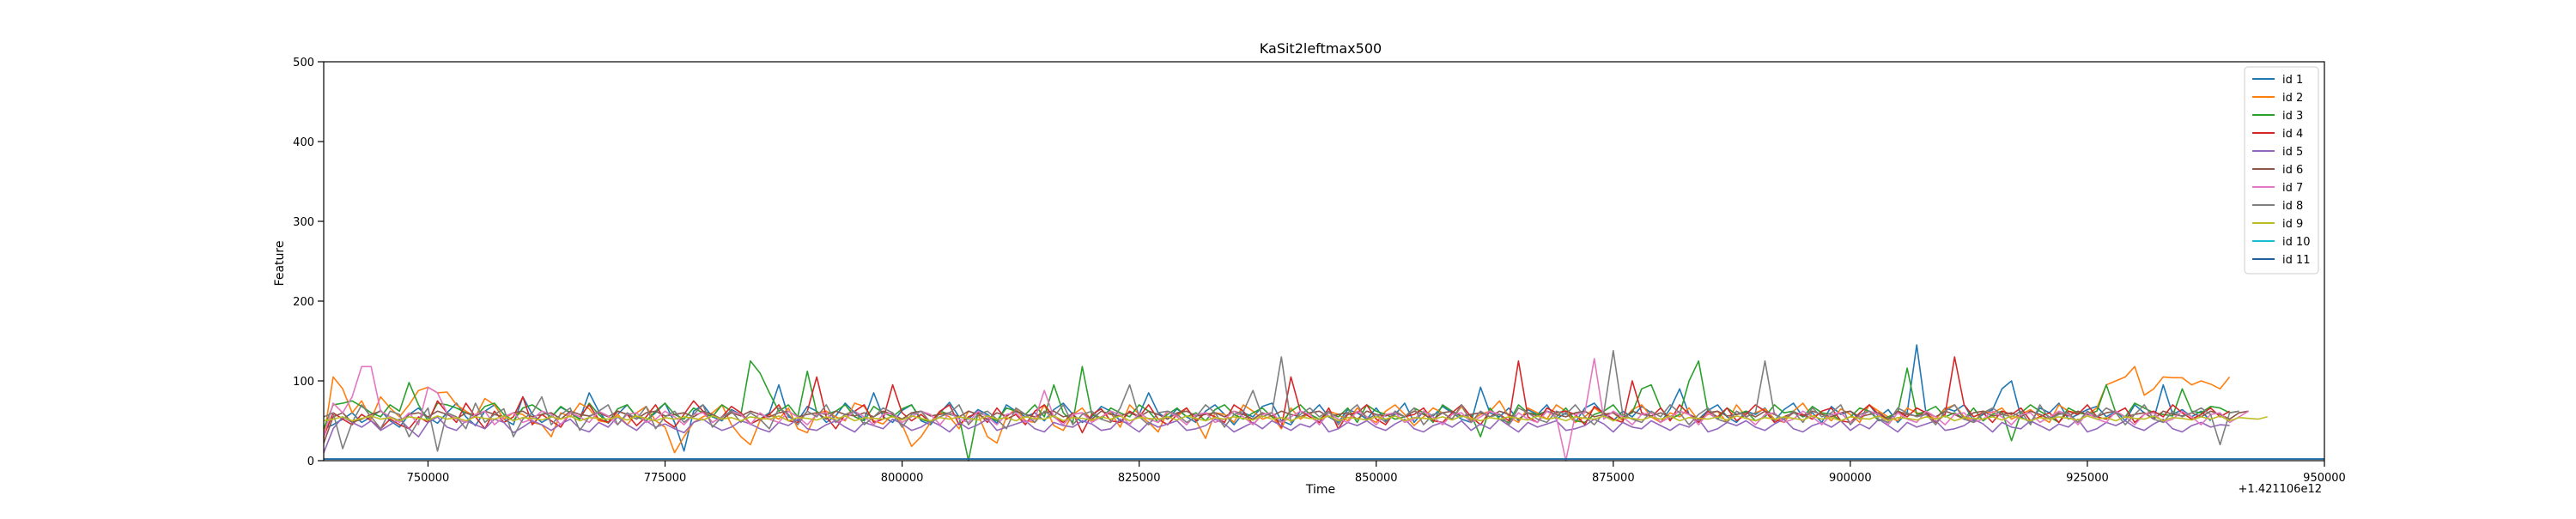  Describe the element at coordinates (303, 63) in the screenshot. I see `y-tick-label: 500` at that location.